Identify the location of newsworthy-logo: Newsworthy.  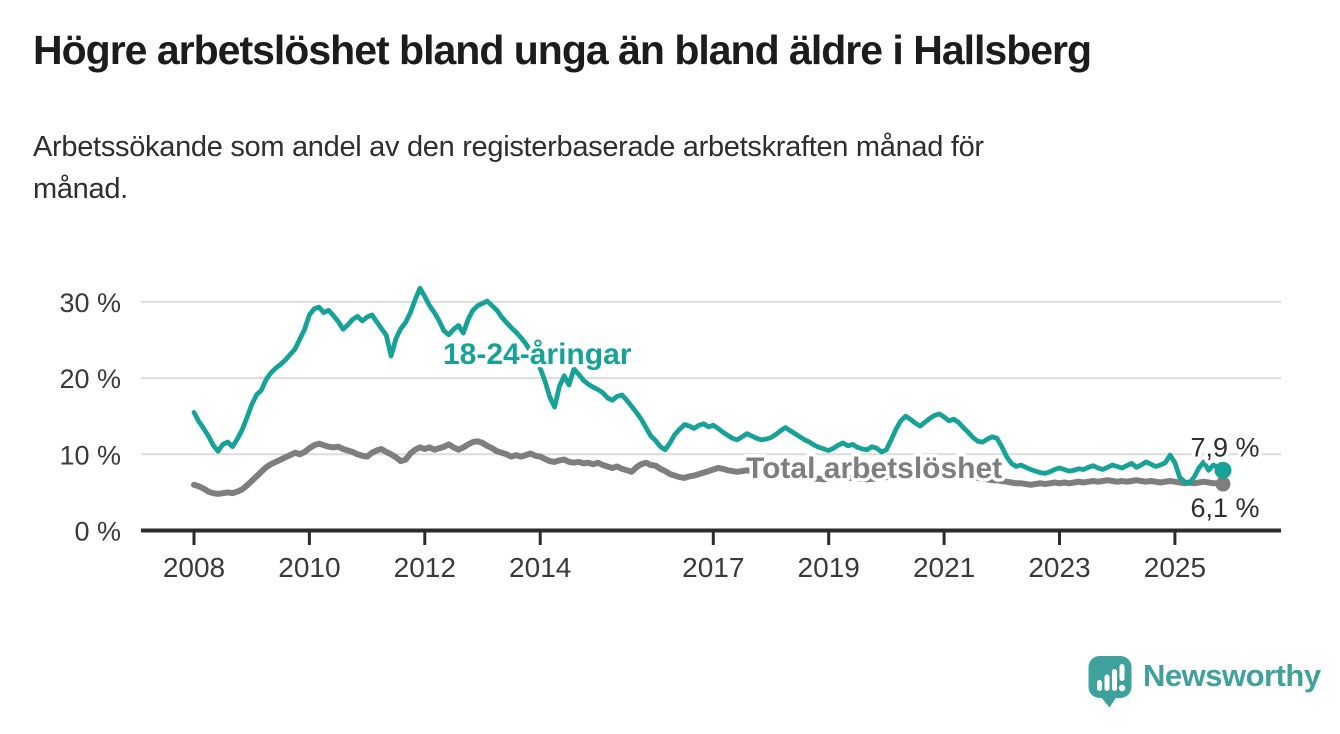
(1203, 681).